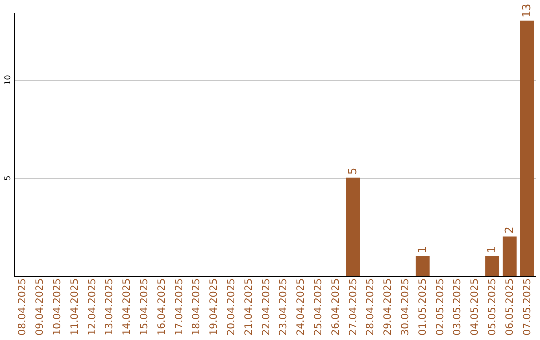  What do you see at coordinates (510, 307) in the screenshot?
I see `x-tick-label: 06.05.2025` at bounding box center [510, 307].